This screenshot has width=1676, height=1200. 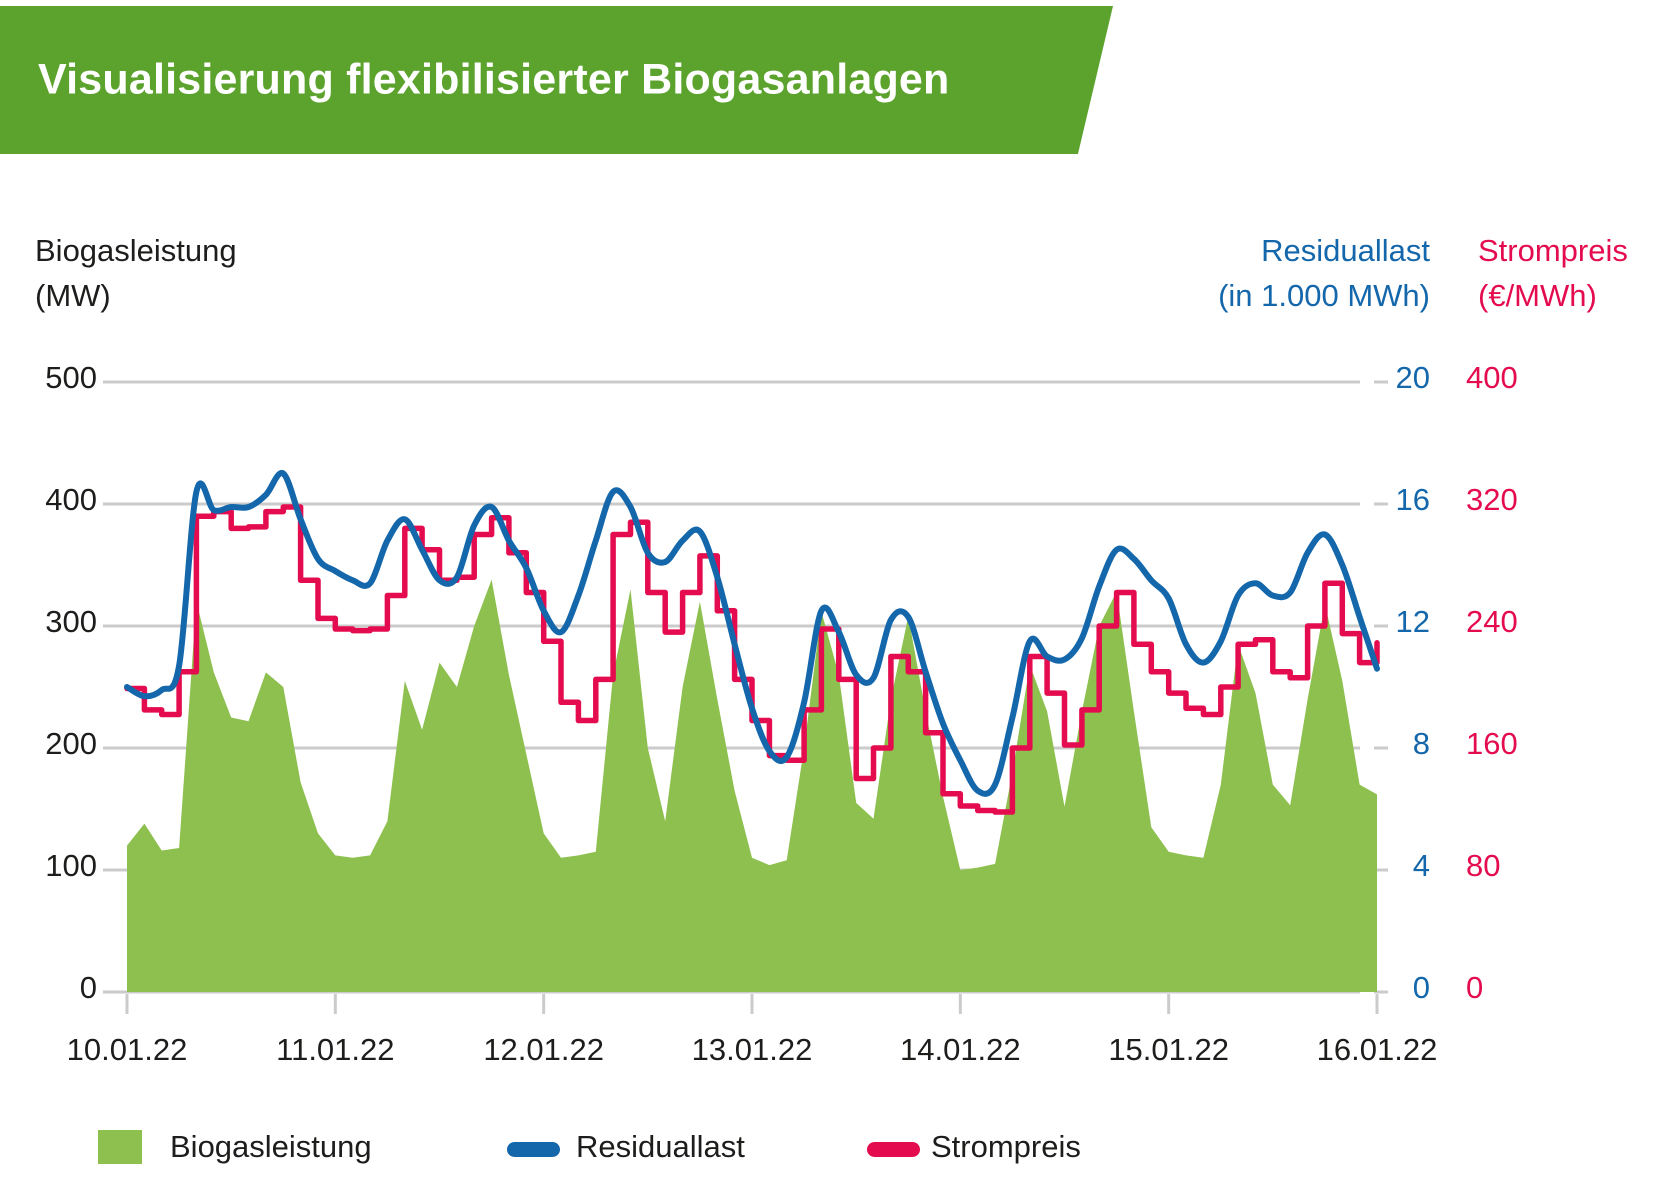 I want to click on legend: Biogasleistung Residuallast Strompreis, so click(x=838, y=1148).